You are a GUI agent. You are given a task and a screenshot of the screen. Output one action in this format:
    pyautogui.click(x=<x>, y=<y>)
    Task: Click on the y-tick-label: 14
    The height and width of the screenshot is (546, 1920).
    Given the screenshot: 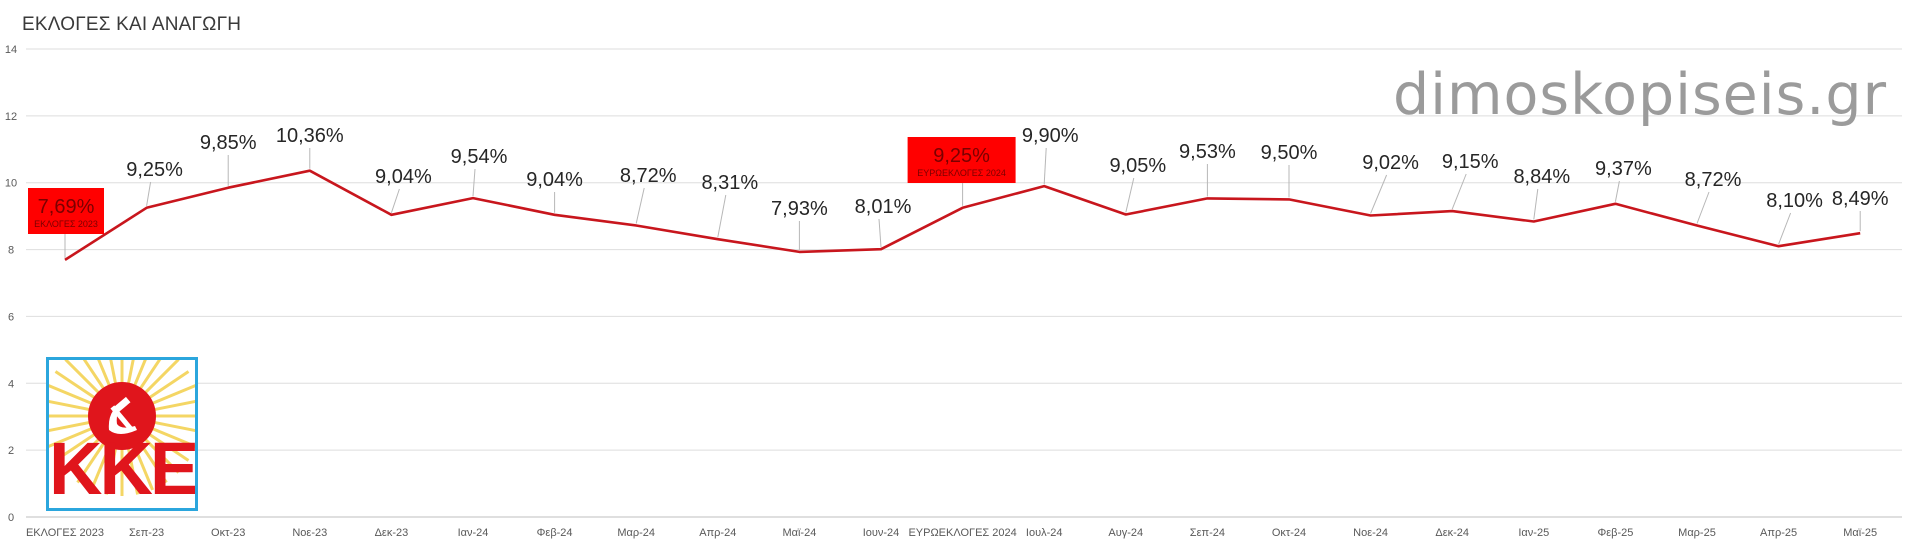 What is the action you would take?
    pyautogui.click(x=11, y=50)
    